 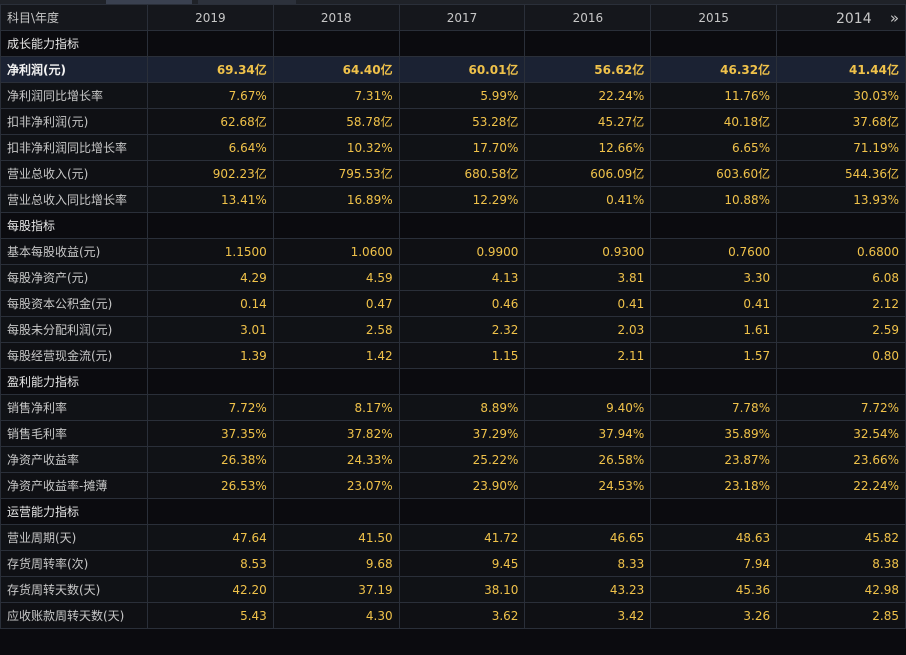 What do you see at coordinates (894, 17) in the screenshot?
I see `double-chevron-right-icon: »` at bounding box center [894, 17].